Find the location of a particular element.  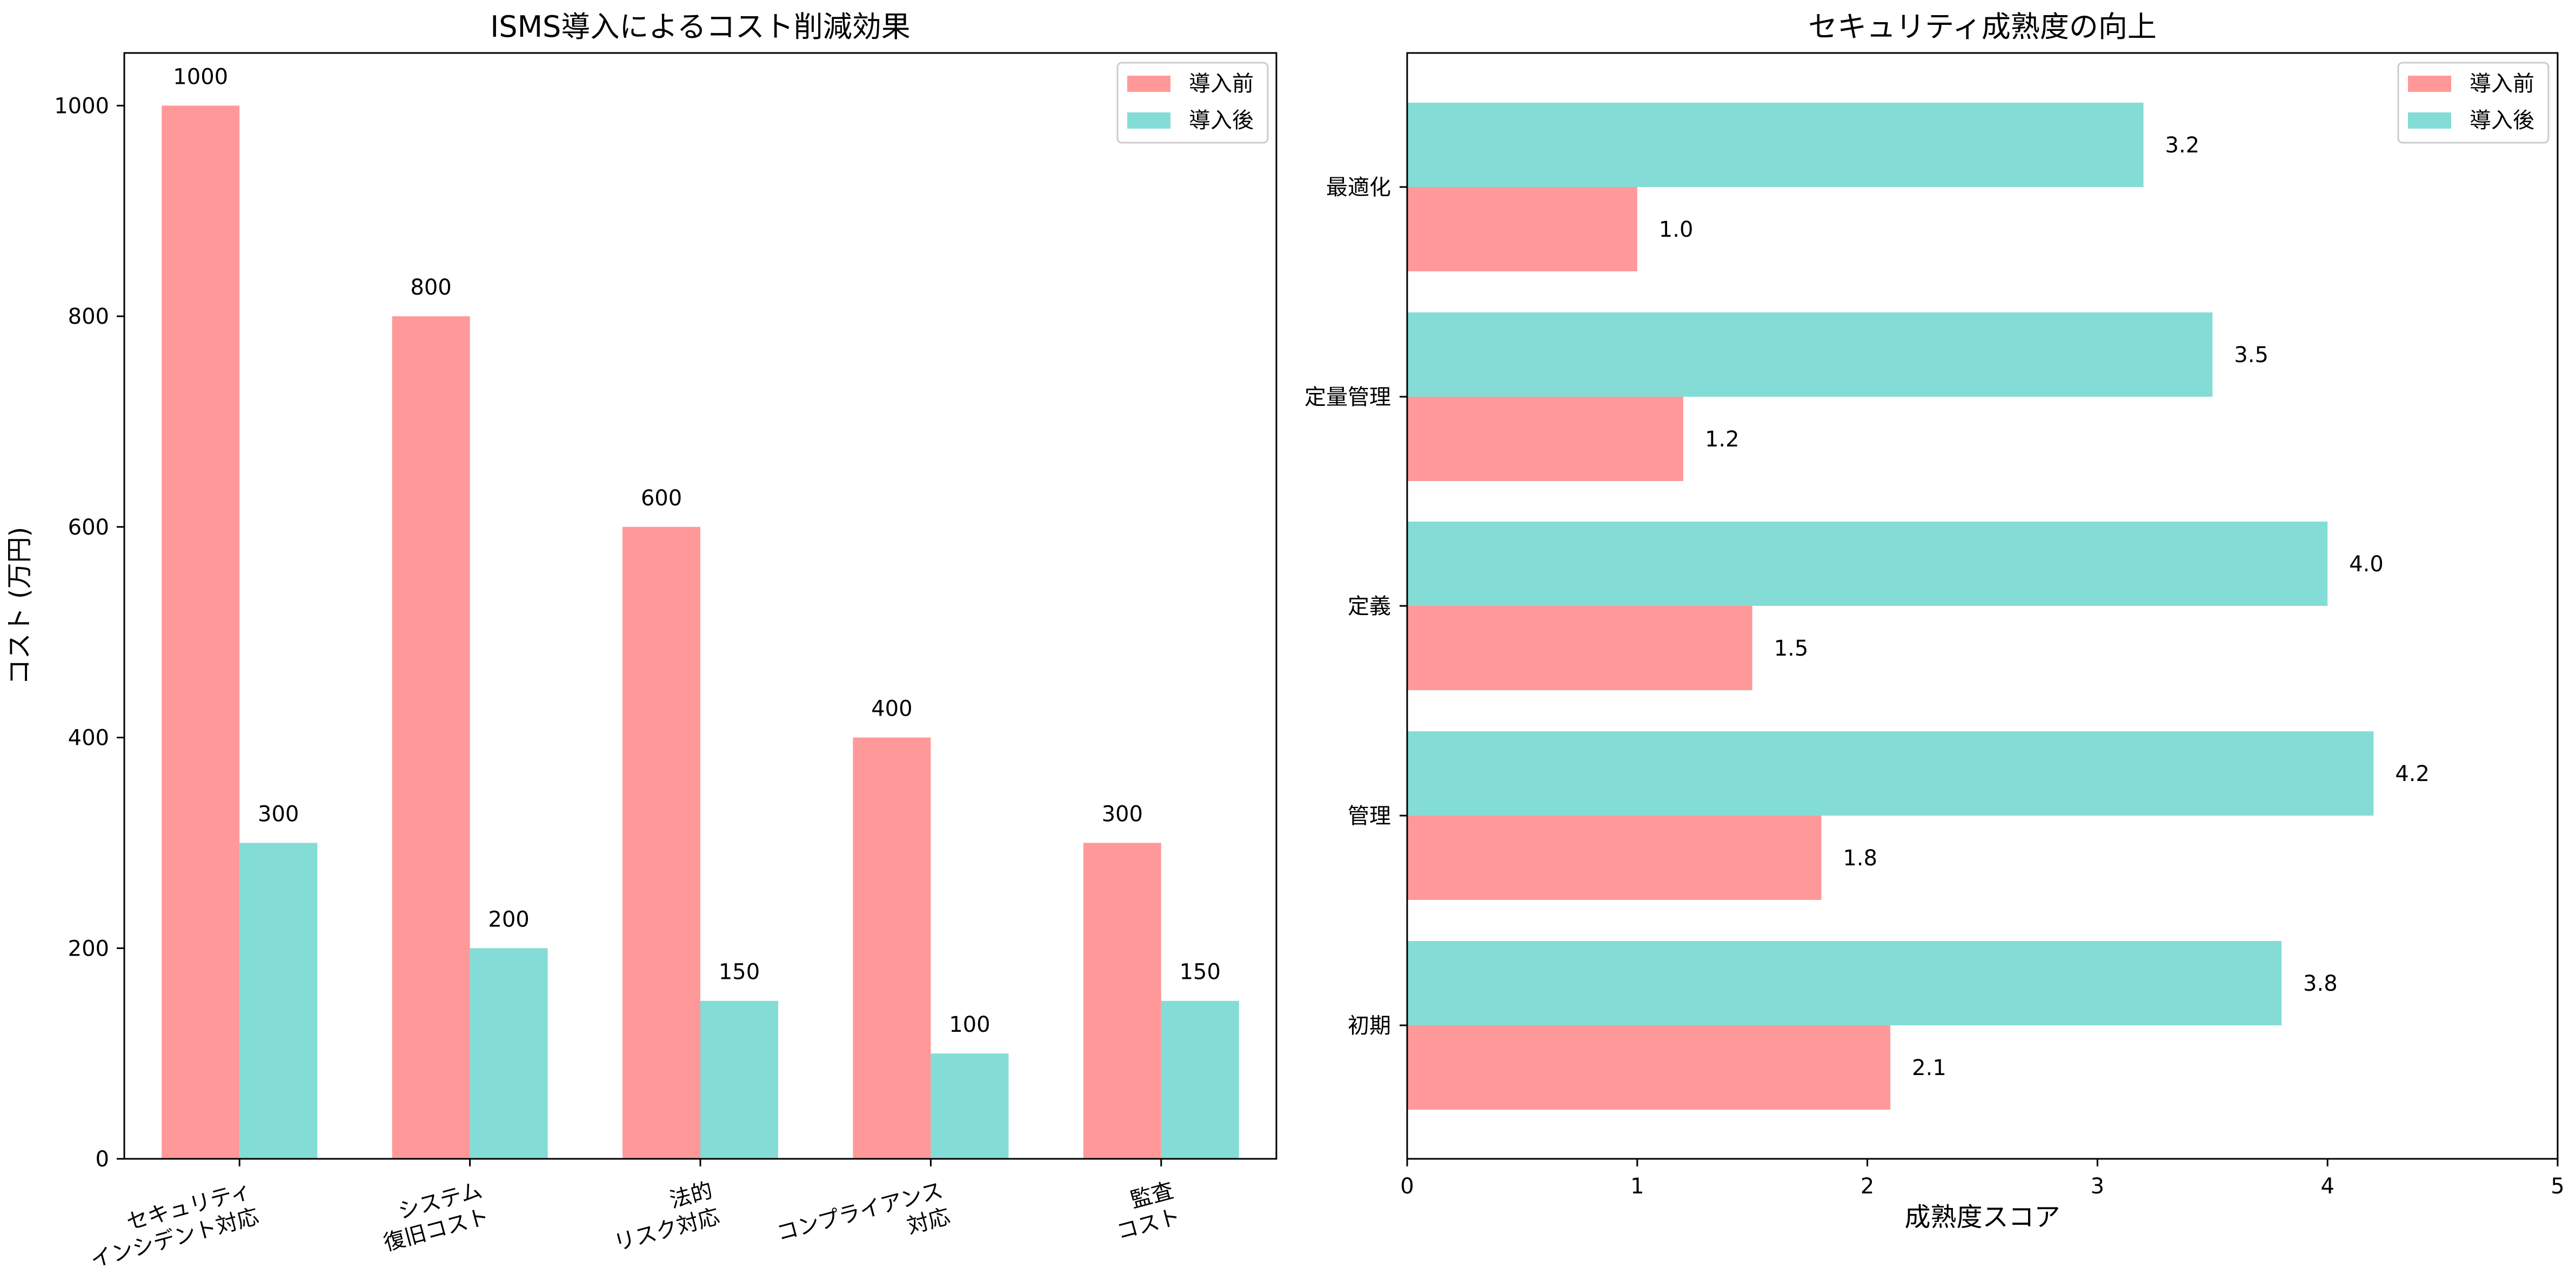

x-tick-label: 法的リスク対応 is located at coordinates (663, 1217).